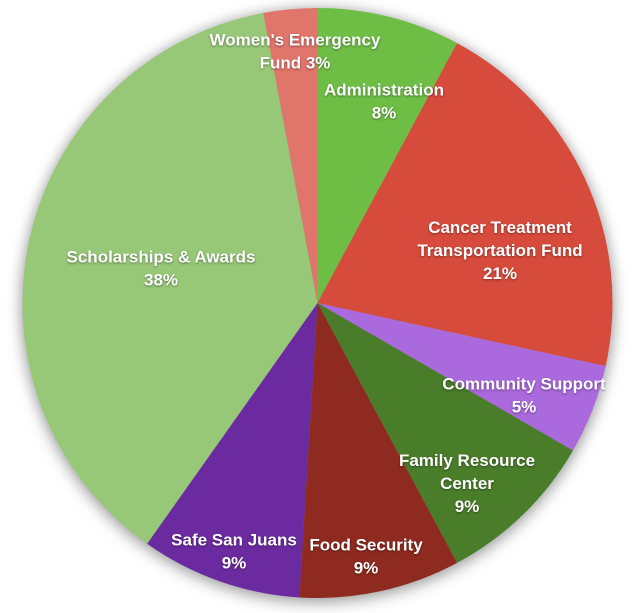  I want to click on pie-slice-food-security, so click(378, 450).